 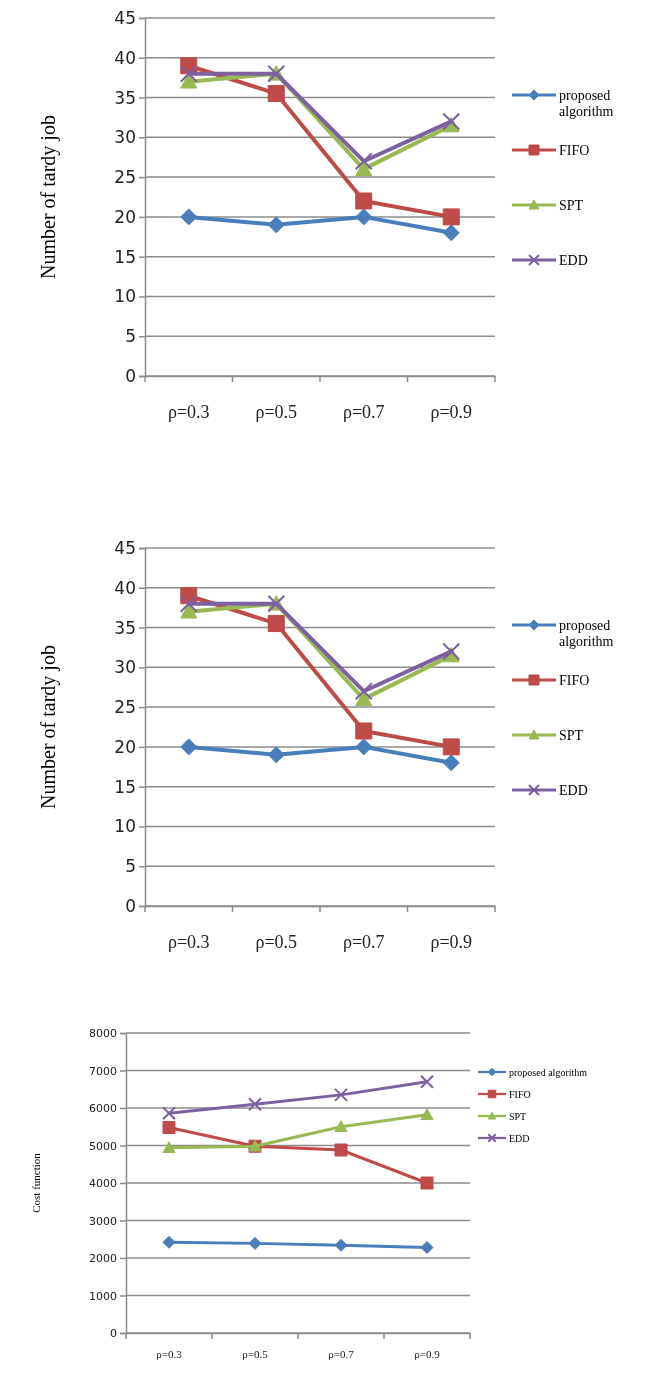 What do you see at coordinates (103, 1184) in the screenshot?
I see `y-tick-label: 4000` at bounding box center [103, 1184].